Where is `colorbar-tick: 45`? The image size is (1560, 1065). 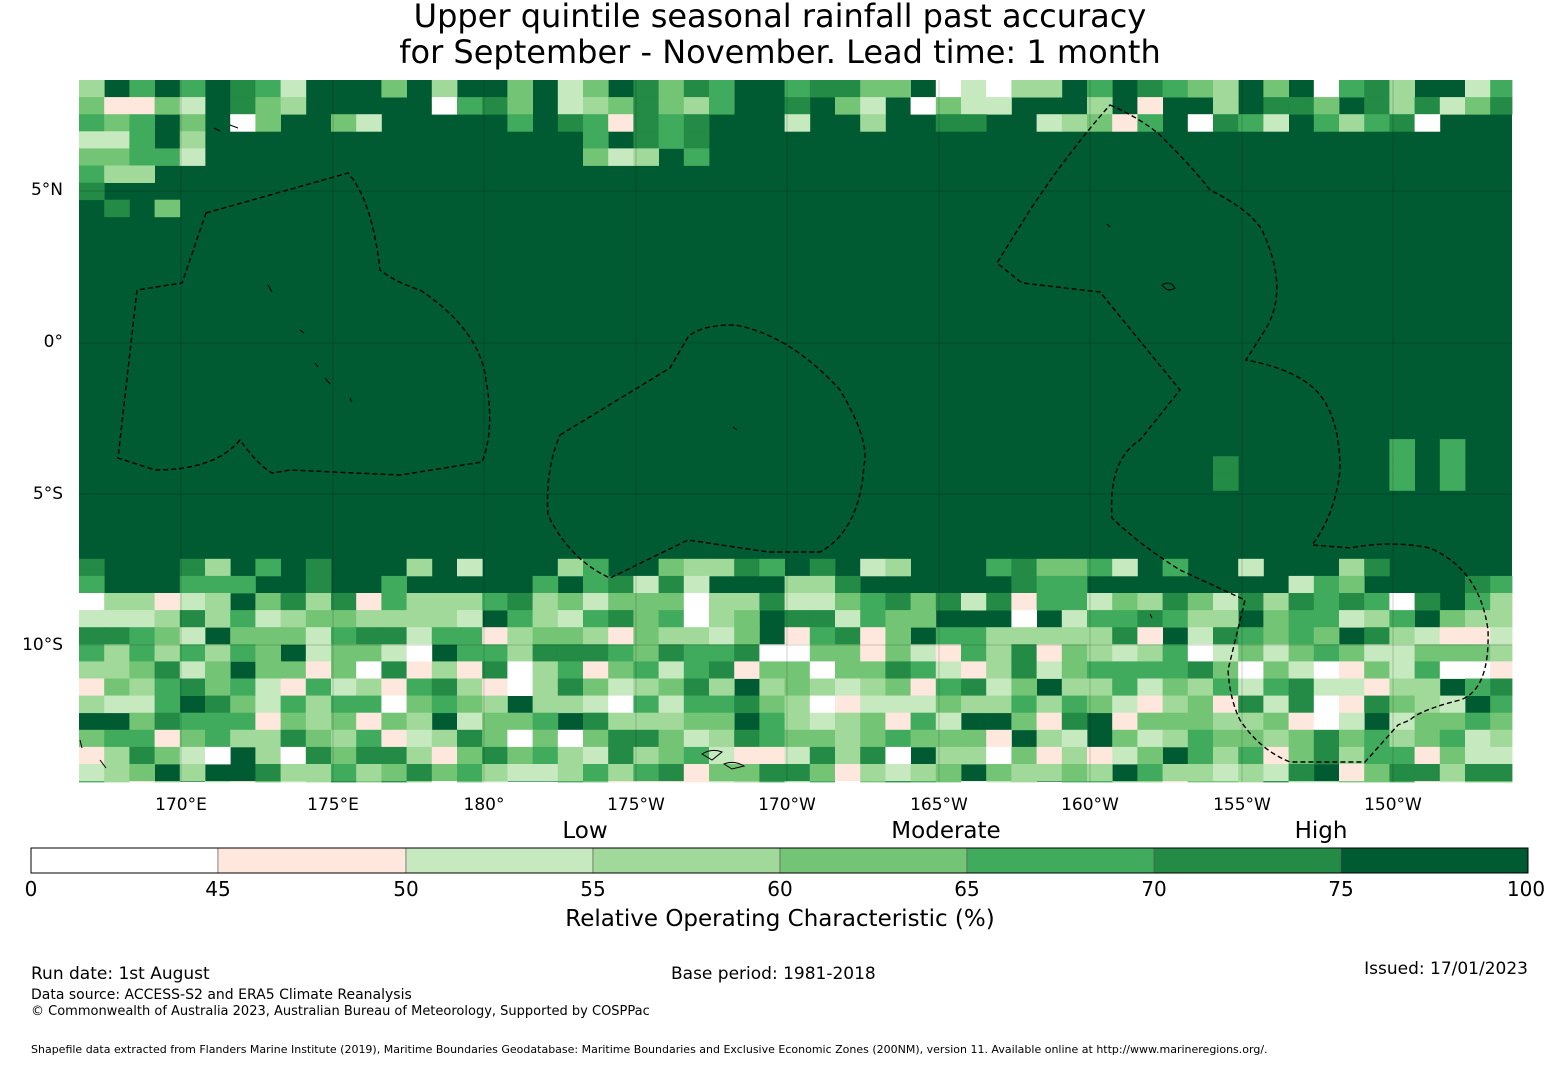 colorbar-tick: 45 is located at coordinates (218, 889).